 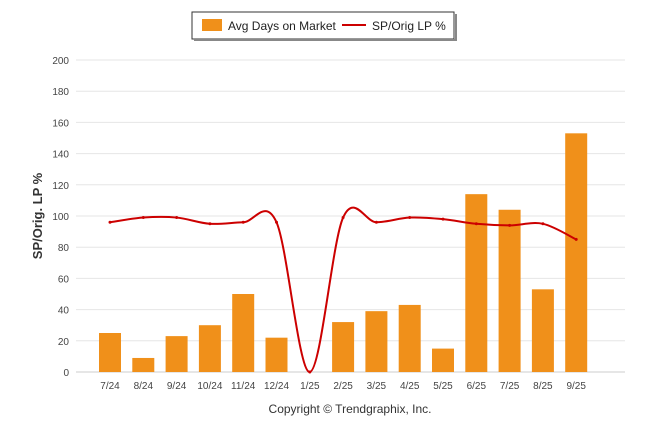 I want to click on x-tick-label: 6/25, so click(x=477, y=386).